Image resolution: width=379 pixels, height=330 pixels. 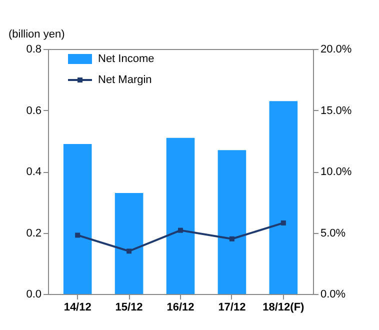 I want to click on y2-tick-label: 0.0%, so click(x=333, y=294).